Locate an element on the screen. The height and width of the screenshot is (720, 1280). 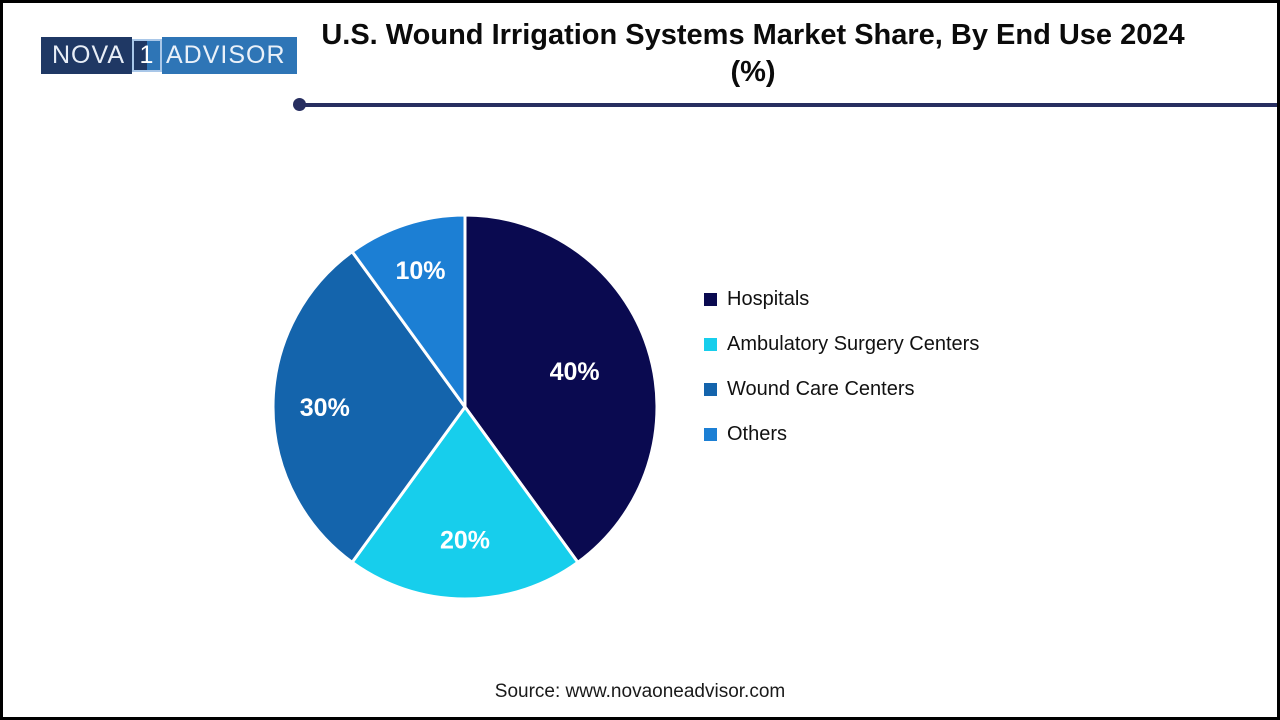
legend-item-ambulatory-surgery-centers: Ambulatory Surgery Centers is located at coordinates (842, 343).